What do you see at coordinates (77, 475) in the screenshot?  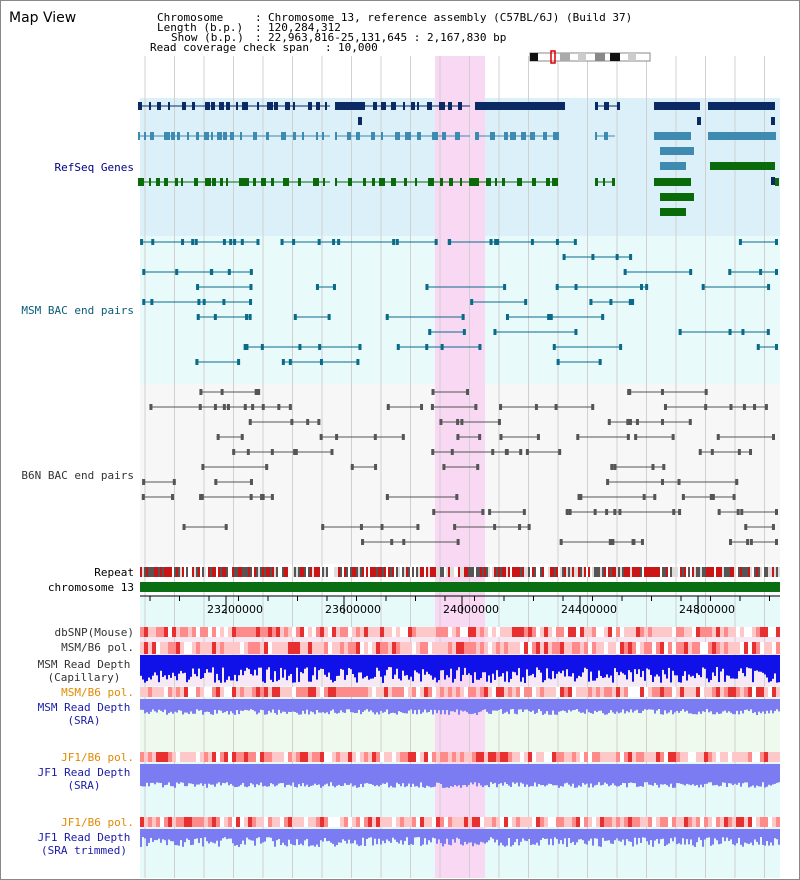 I see `track-label-b6n-bac: B6N BAC end pairs` at bounding box center [77, 475].